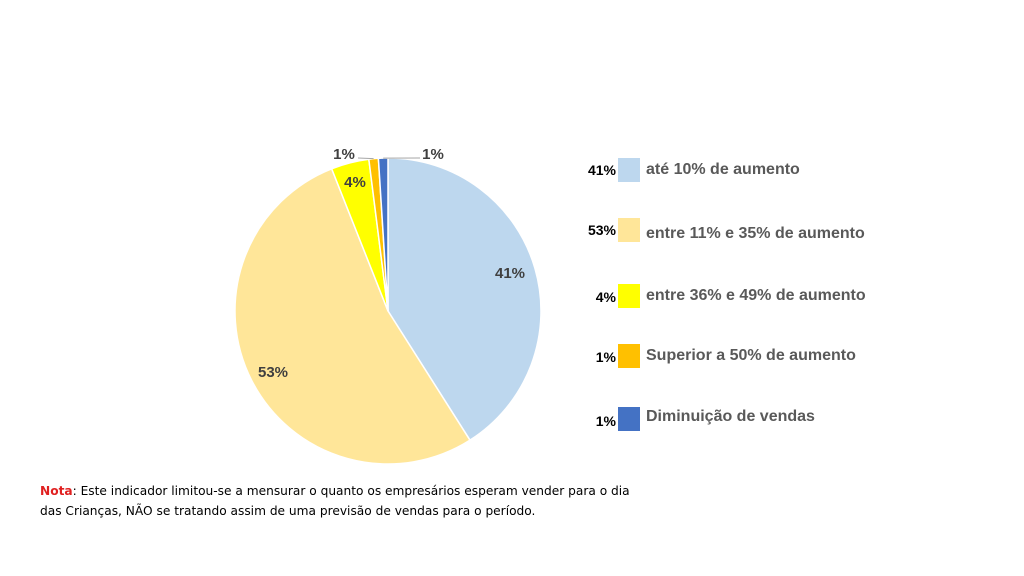  What do you see at coordinates (605, 297) in the screenshot?
I see `legend-pct: 4%` at bounding box center [605, 297].